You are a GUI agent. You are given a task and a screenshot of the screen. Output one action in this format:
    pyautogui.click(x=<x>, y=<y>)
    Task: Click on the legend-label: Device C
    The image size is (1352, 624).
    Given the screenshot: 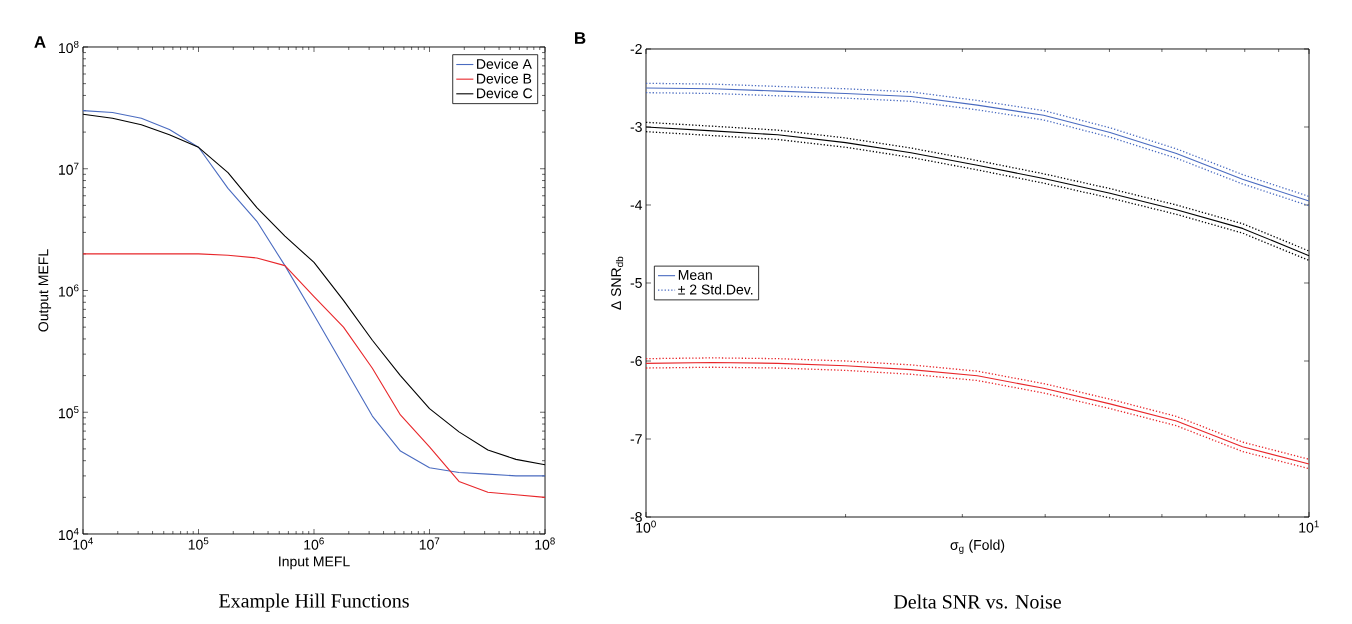 What is the action you would take?
    pyautogui.click(x=505, y=93)
    